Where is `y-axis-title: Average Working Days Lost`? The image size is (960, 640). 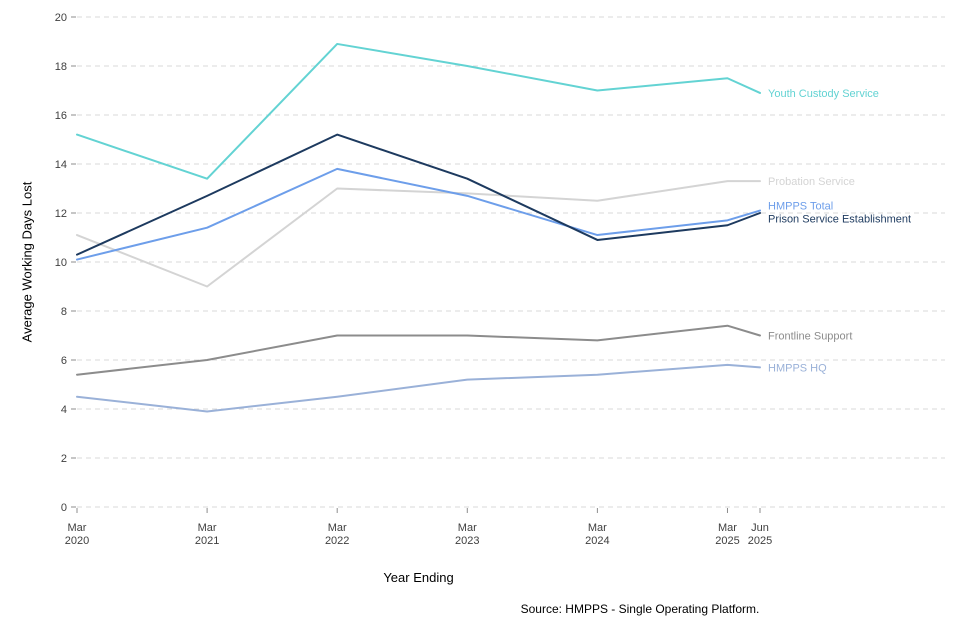 y-axis-title: Average Working Days Lost is located at coordinates (27, 262).